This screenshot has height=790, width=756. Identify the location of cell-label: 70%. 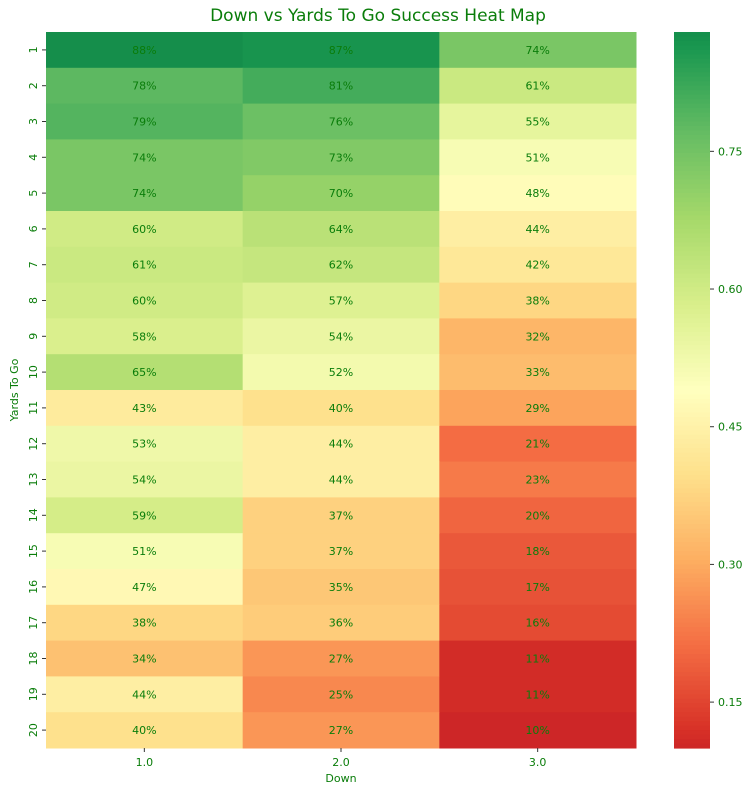
(341, 193).